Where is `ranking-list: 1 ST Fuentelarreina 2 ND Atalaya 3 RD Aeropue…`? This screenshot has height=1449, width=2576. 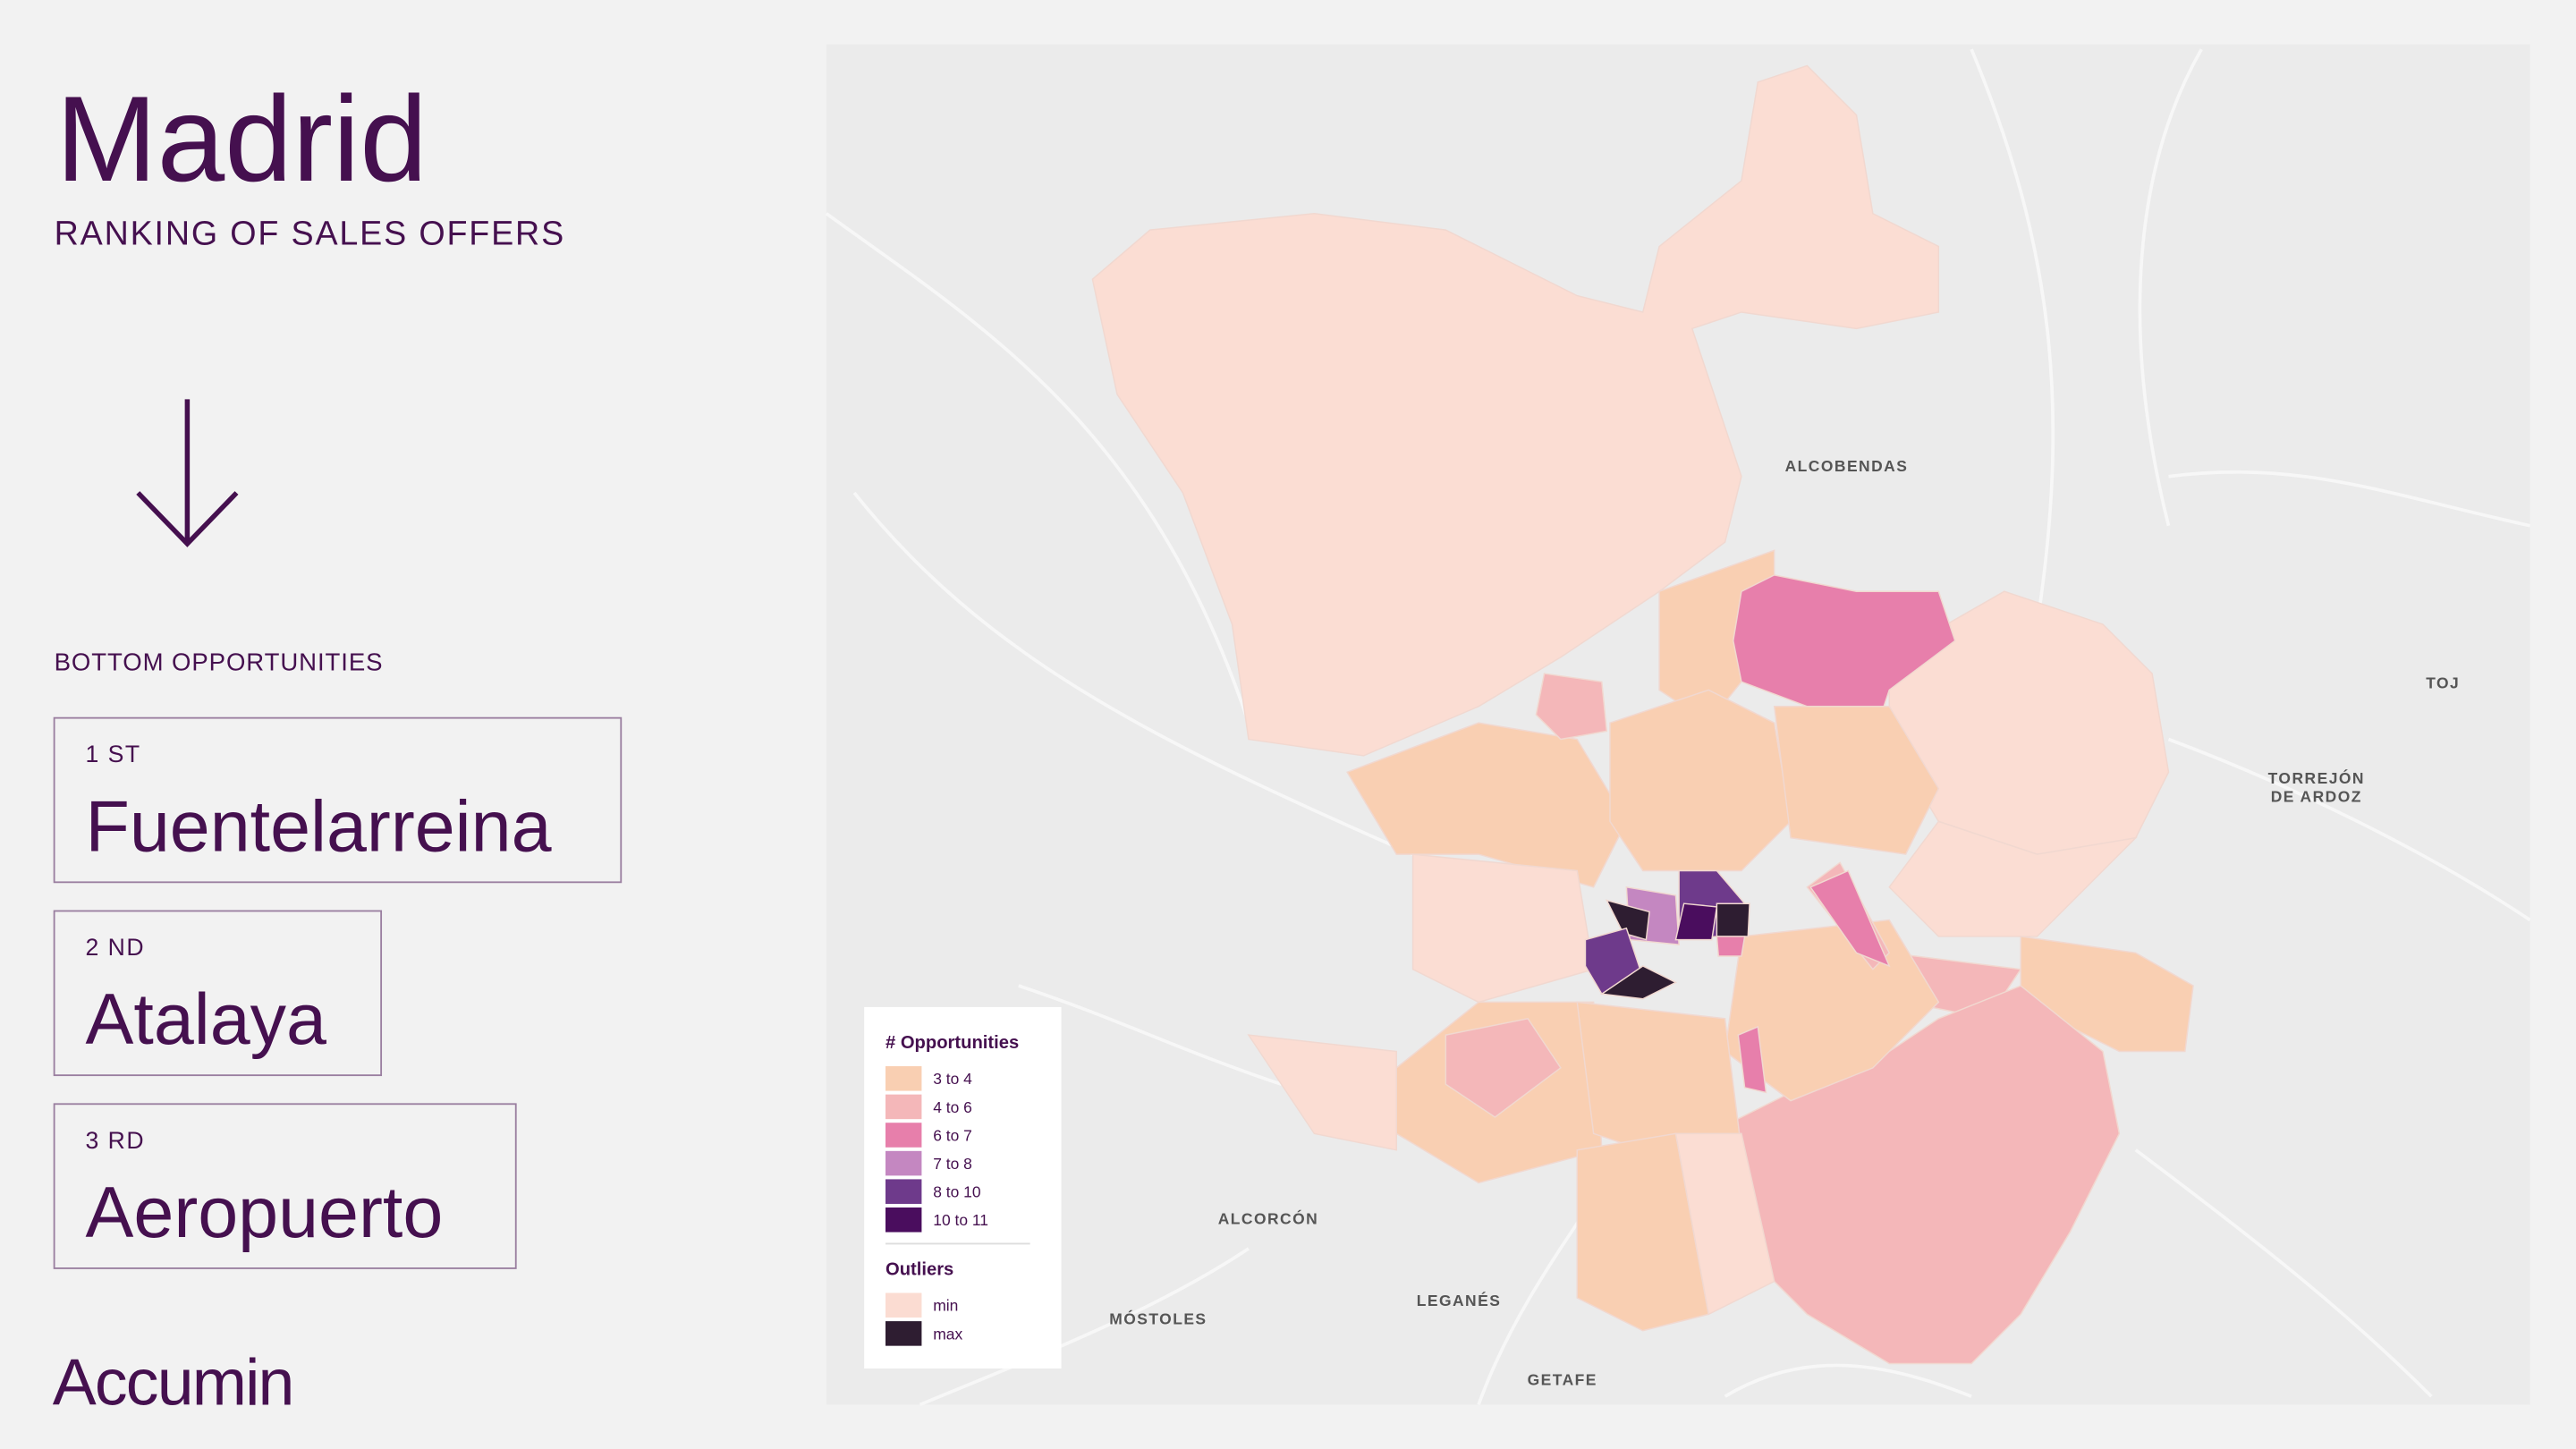
ranking-list: 1 ST Fuentelarreina 2 ND Atalaya 3 RD Aeropue… is located at coordinates (338, 992).